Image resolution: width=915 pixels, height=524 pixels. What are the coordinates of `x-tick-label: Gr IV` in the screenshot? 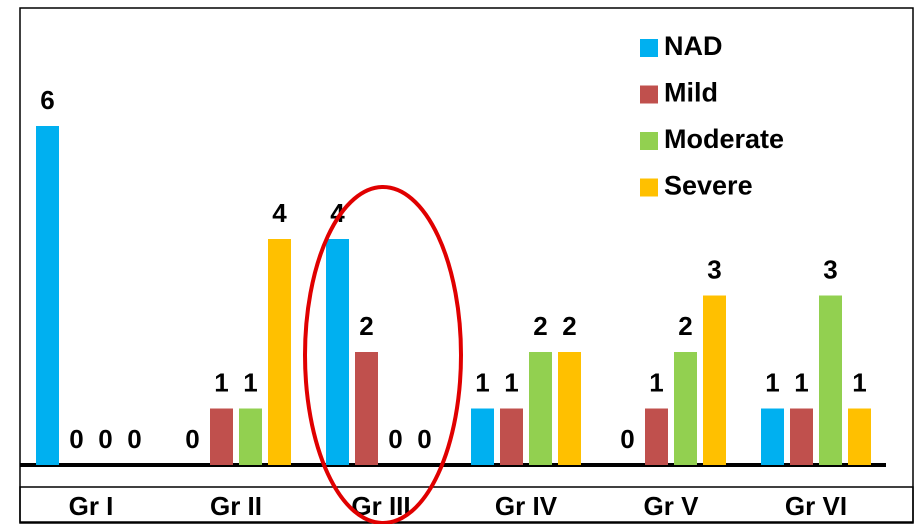 It's located at (526, 506).